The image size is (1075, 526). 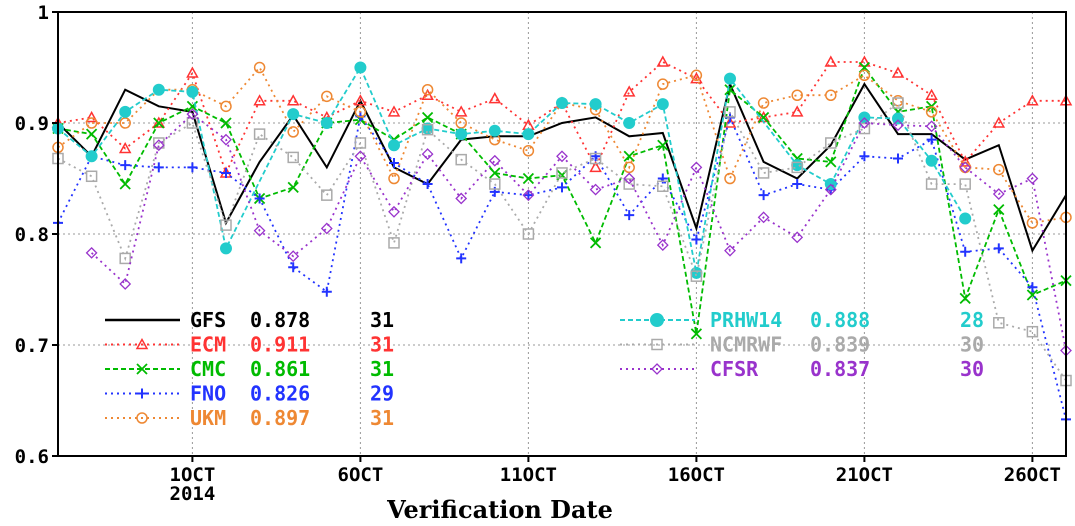 What do you see at coordinates (208, 320) in the screenshot?
I see `legend-name: GFS` at bounding box center [208, 320].